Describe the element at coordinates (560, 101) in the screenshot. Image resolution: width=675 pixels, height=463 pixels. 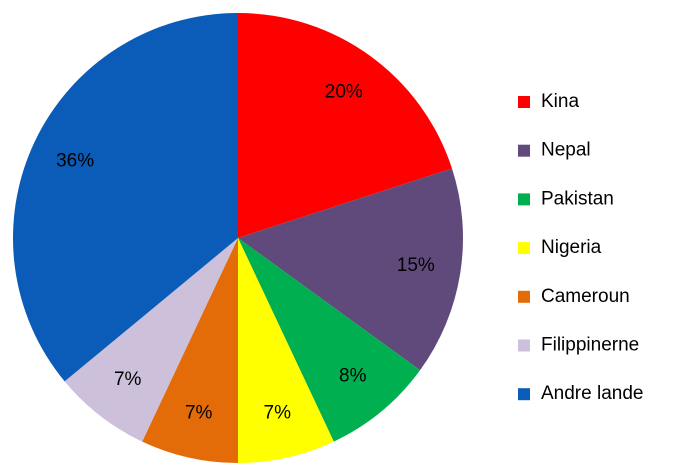
I see `legend-label: Kina` at that location.